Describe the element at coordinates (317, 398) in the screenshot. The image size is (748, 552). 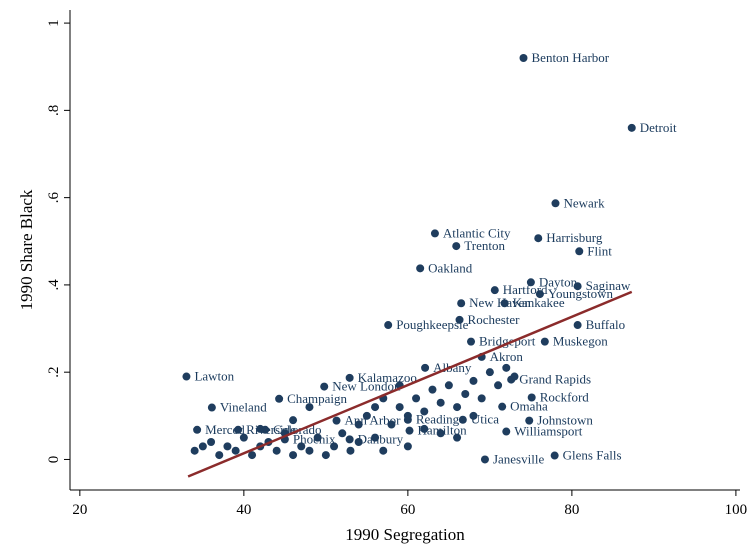
I see `point-label: Champaign` at that location.